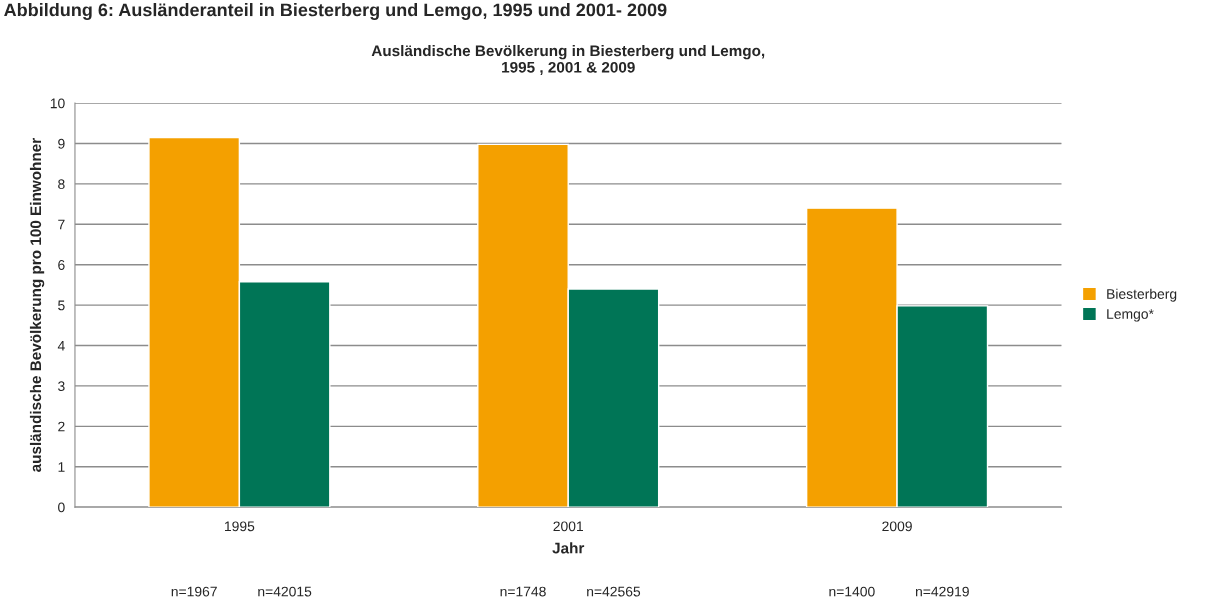 The image size is (1209, 603). Describe the element at coordinates (194, 591) in the screenshot. I see `text: n=1967` at that location.